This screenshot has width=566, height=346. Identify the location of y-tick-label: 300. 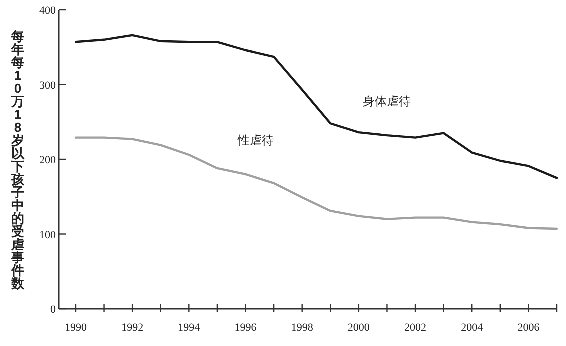
(48, 86).